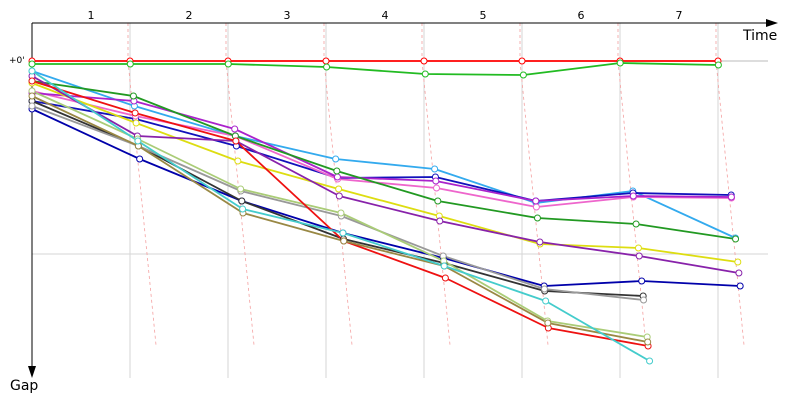 The image size is (800, 400). What do you see at coordinates (581, 15) in the screenshot?
I see `lap-label: 6` at bounding box center [581, 15].